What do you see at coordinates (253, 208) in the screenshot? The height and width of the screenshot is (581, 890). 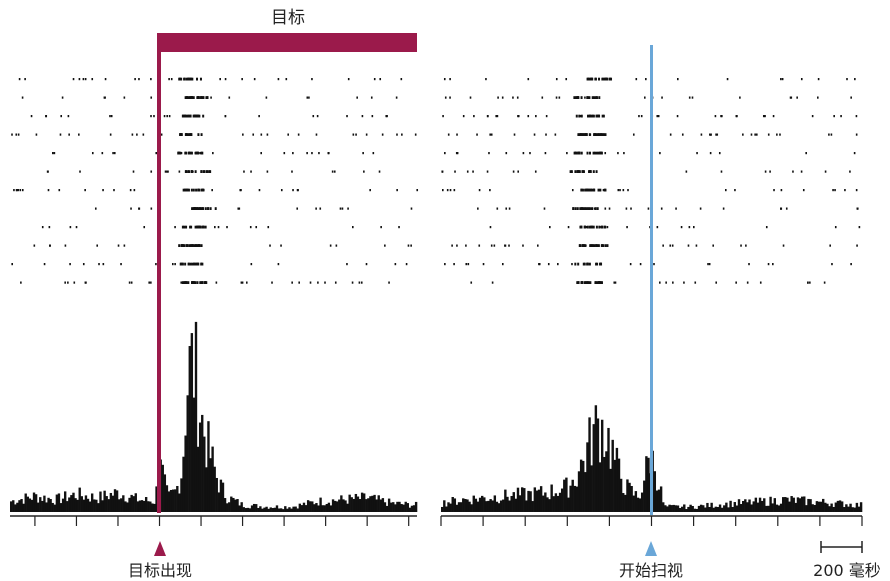 I see `raster-trial` at bounding box center [253, 208].